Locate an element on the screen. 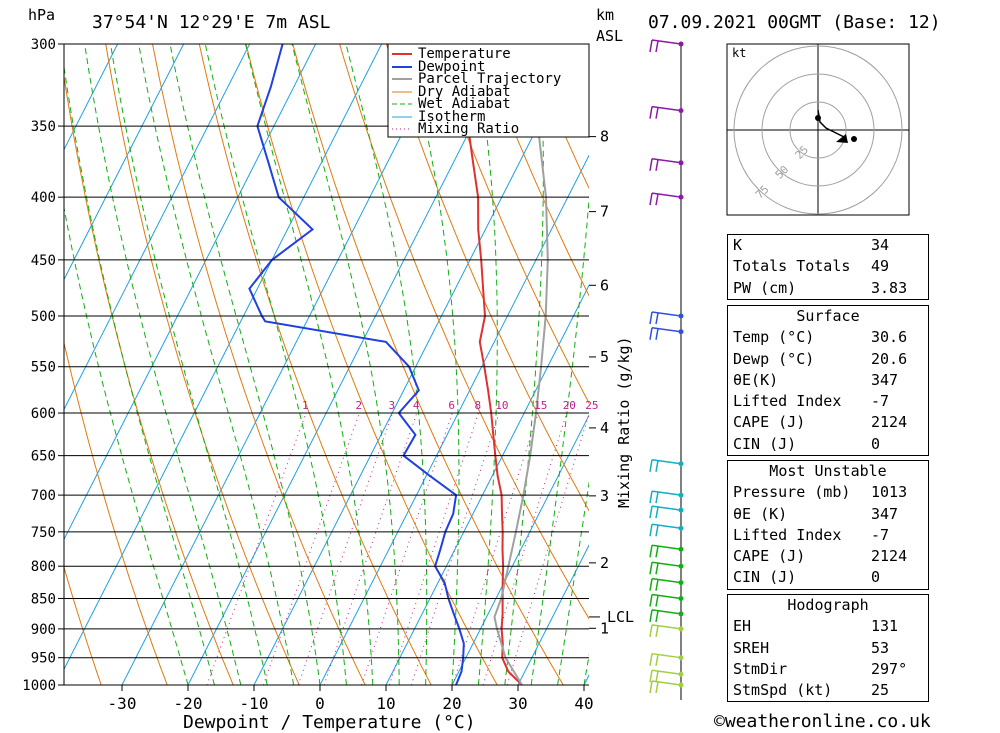 Image resolution: width=1000 pixels, height=733 pixels. mixing-ratio-label: 3 is located at coordinates (392, 405).